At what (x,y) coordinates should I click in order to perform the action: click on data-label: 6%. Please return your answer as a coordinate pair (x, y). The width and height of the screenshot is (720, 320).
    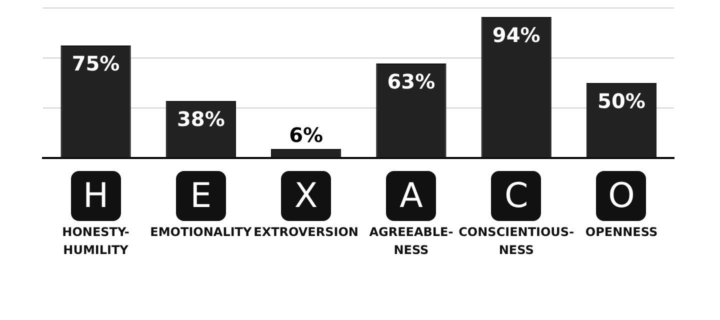
    Looking at the image, I should click on (306, 135).